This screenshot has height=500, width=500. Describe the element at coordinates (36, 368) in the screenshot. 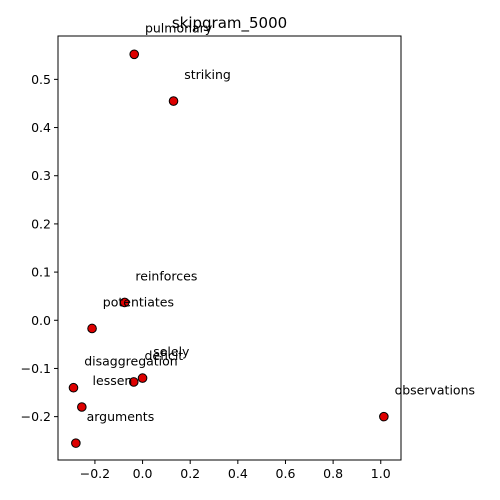

I see `y-tick-label: −0.1` at that location.